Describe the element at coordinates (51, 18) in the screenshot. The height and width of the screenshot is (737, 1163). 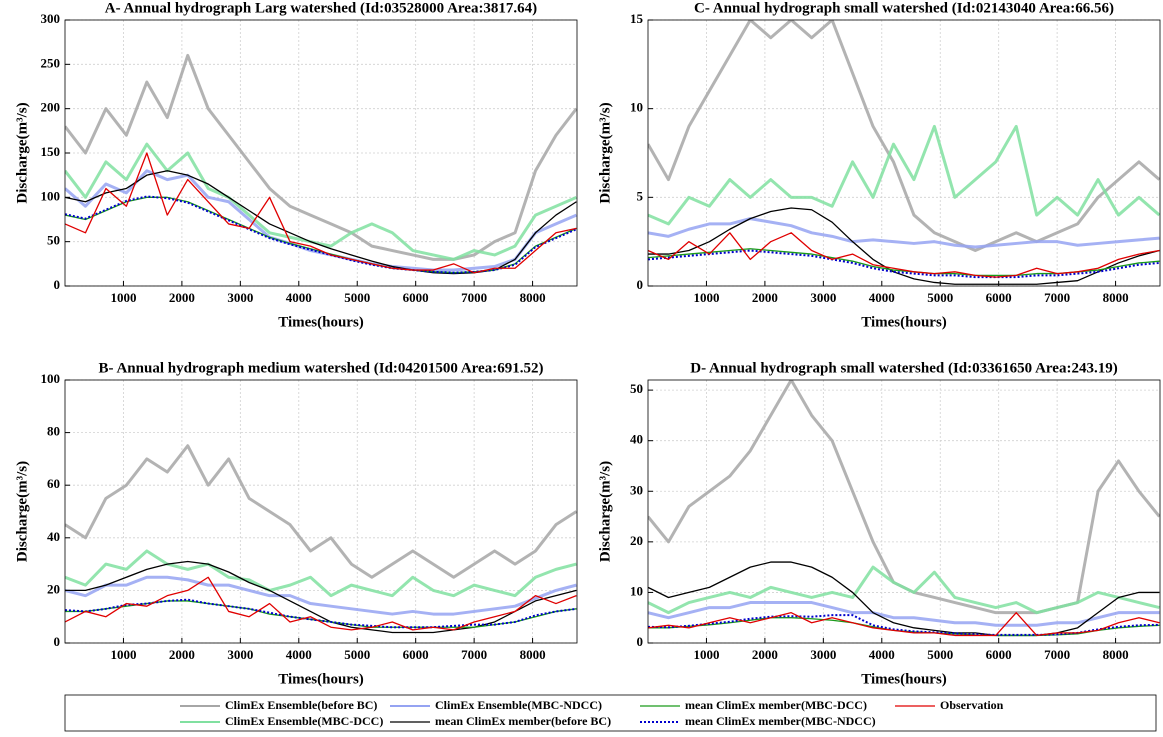
I see `y-tick-label: 300` at that location.